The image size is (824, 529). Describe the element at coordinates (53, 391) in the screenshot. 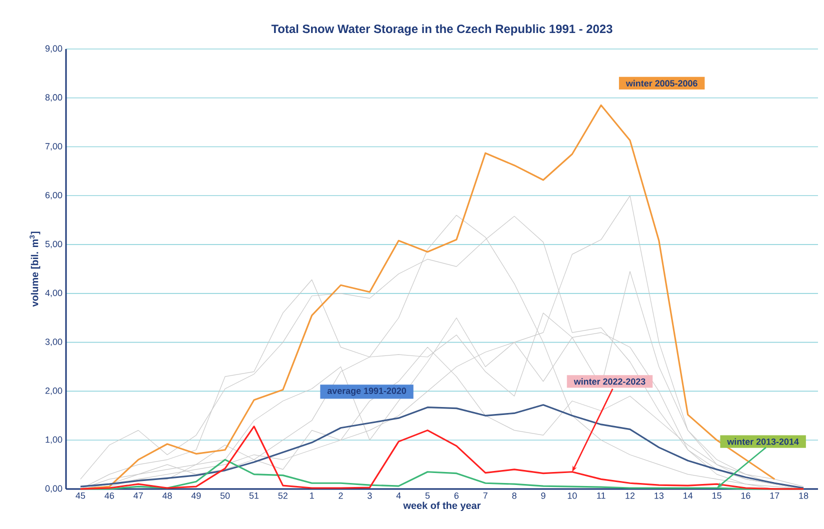

I see `y-tick-label: 2,00` at that location.